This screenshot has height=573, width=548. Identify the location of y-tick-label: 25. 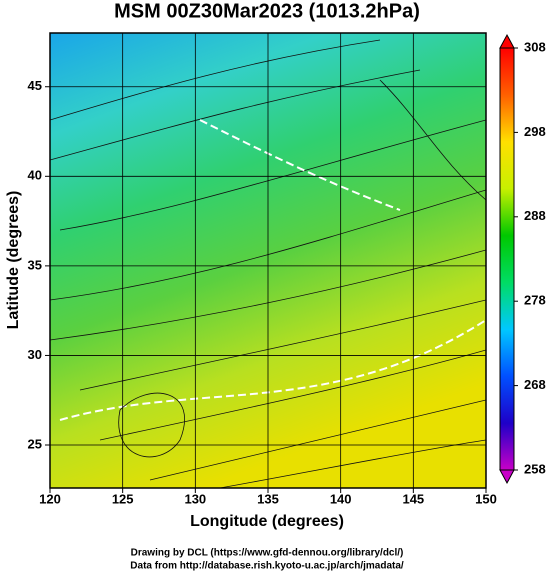
(35, 443).